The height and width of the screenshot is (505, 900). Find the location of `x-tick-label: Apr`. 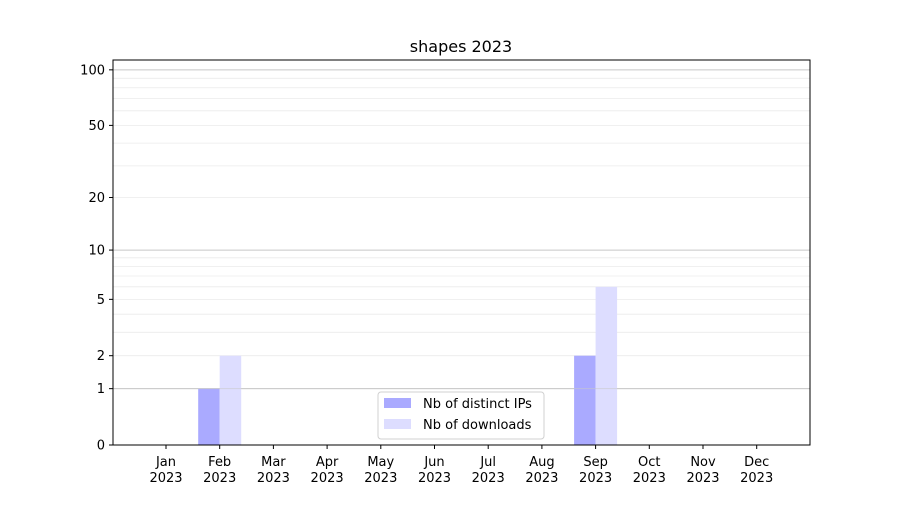

x-tick-label: Apr is located at coordinates (327, 462).